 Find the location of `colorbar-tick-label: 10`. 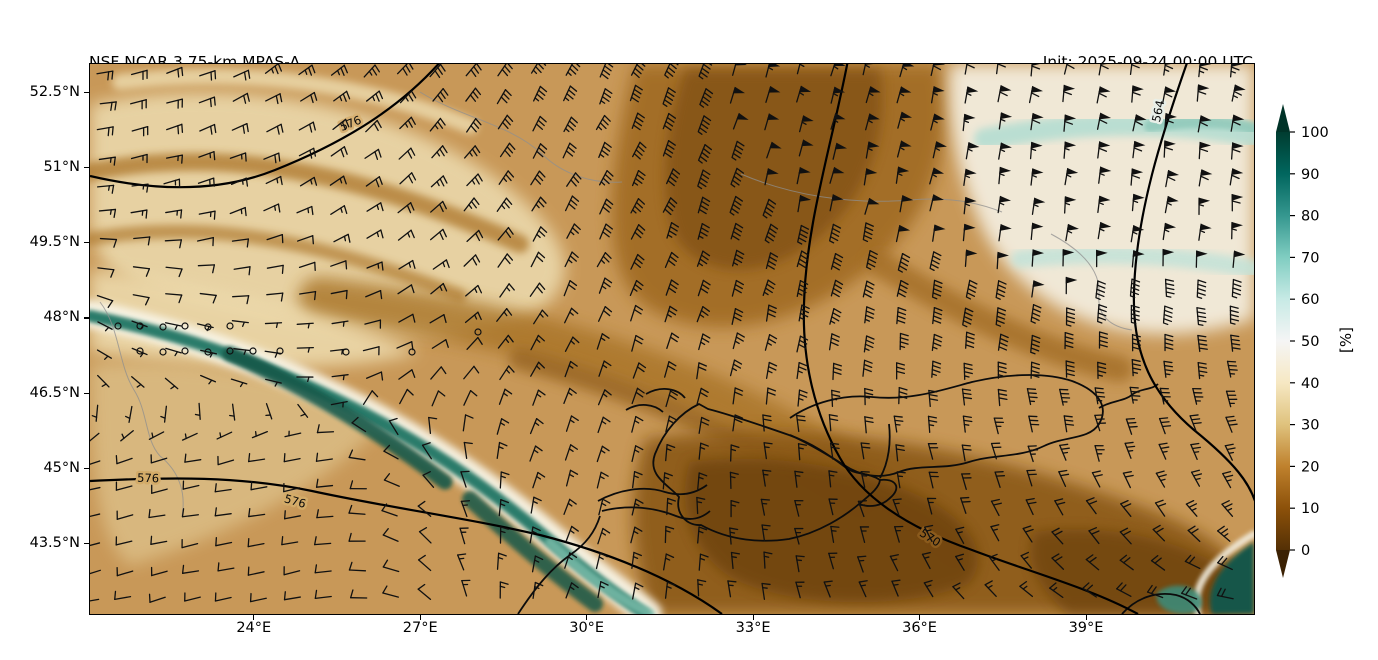

colorbar-tick-label: 10 is located at coordinates (1310, 509).